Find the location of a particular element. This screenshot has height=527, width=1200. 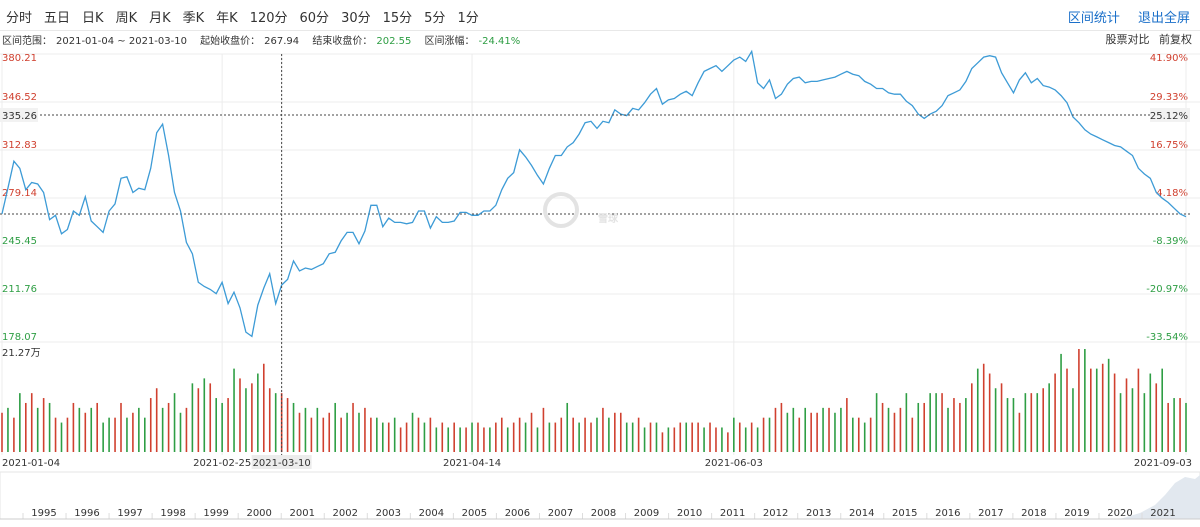

navigator-year-label: 2000 is located at coordinates (258, 513).